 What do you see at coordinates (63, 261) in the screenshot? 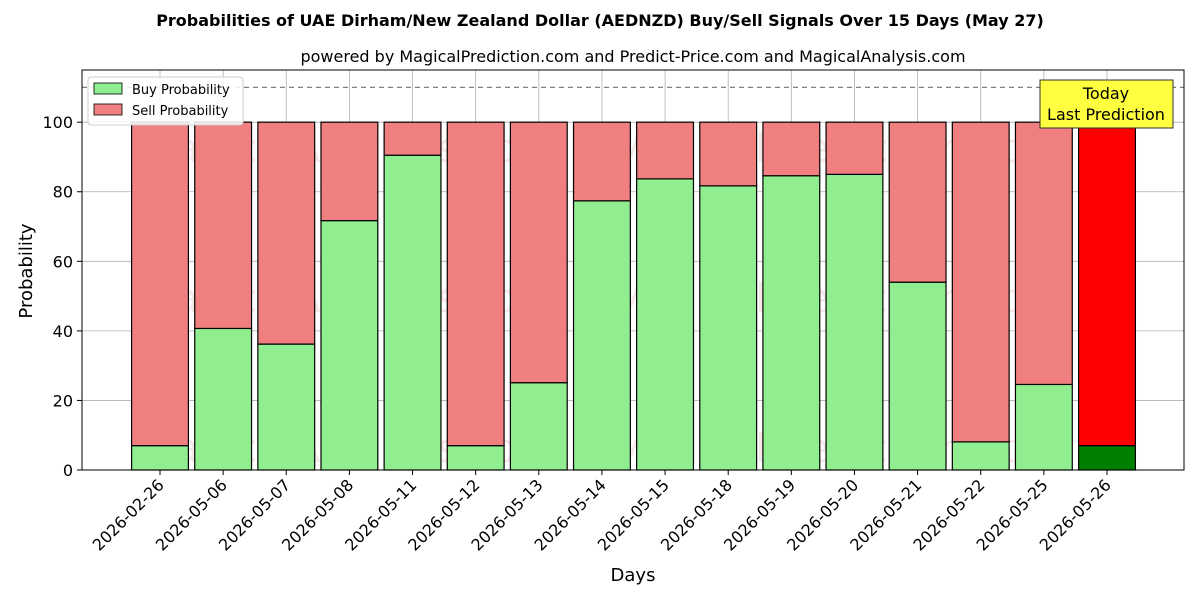
I see `y-tick-label: 60` at bounding box center [63, 261].